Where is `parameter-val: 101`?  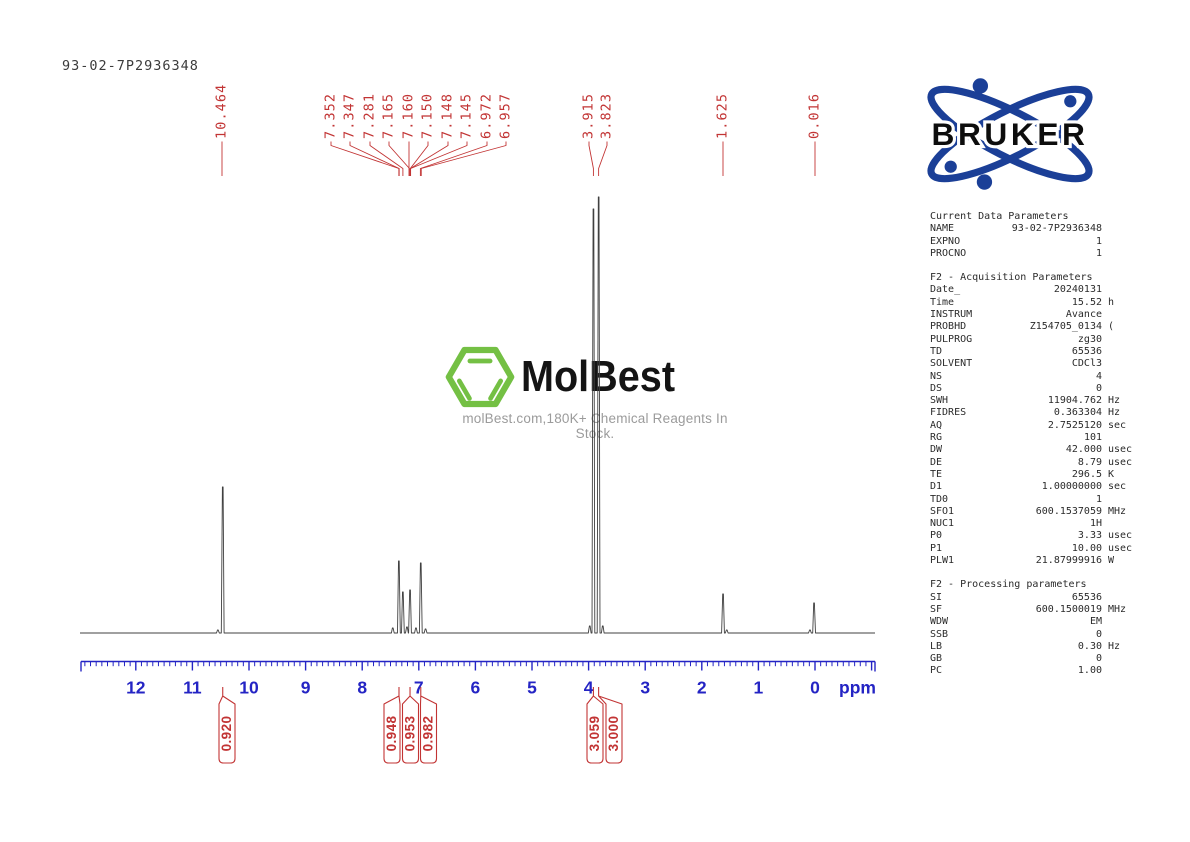
parameter-val: 101 is located at coordinates (1092, 438).